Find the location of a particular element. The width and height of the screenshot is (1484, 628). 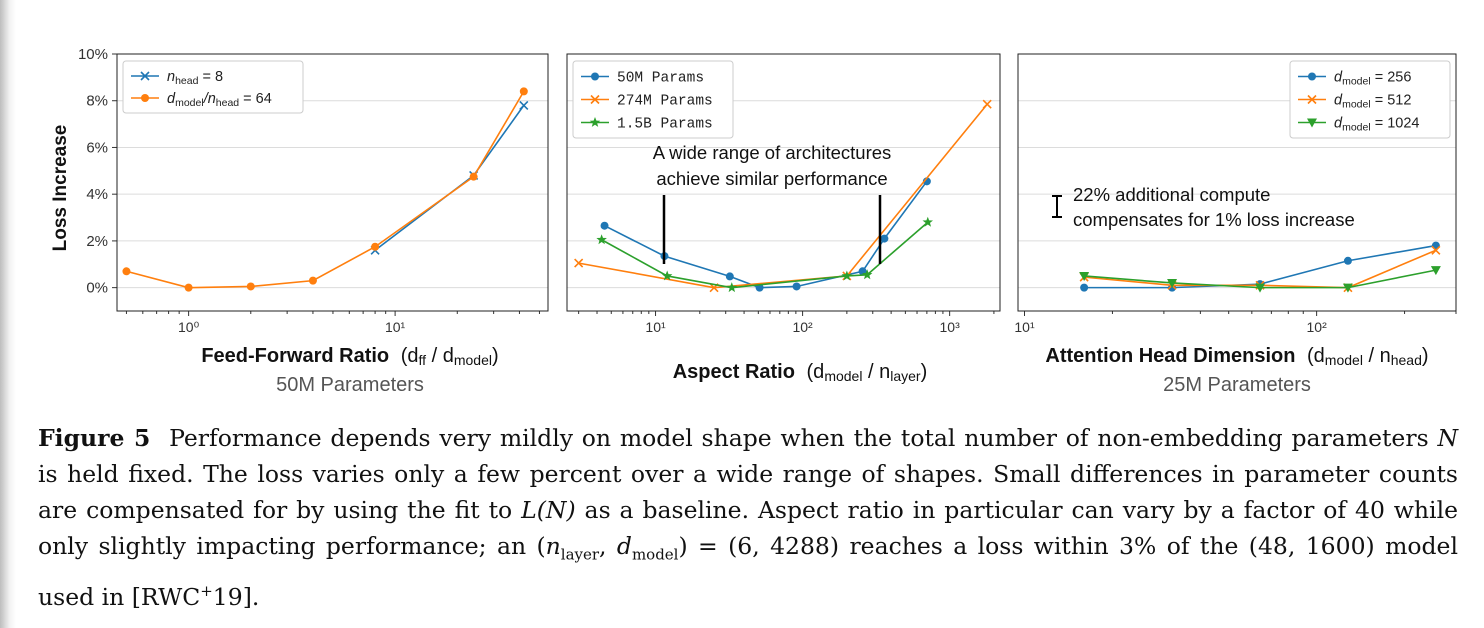

legend-label: dmodel = 512 is located at coordinates (1372, 102).